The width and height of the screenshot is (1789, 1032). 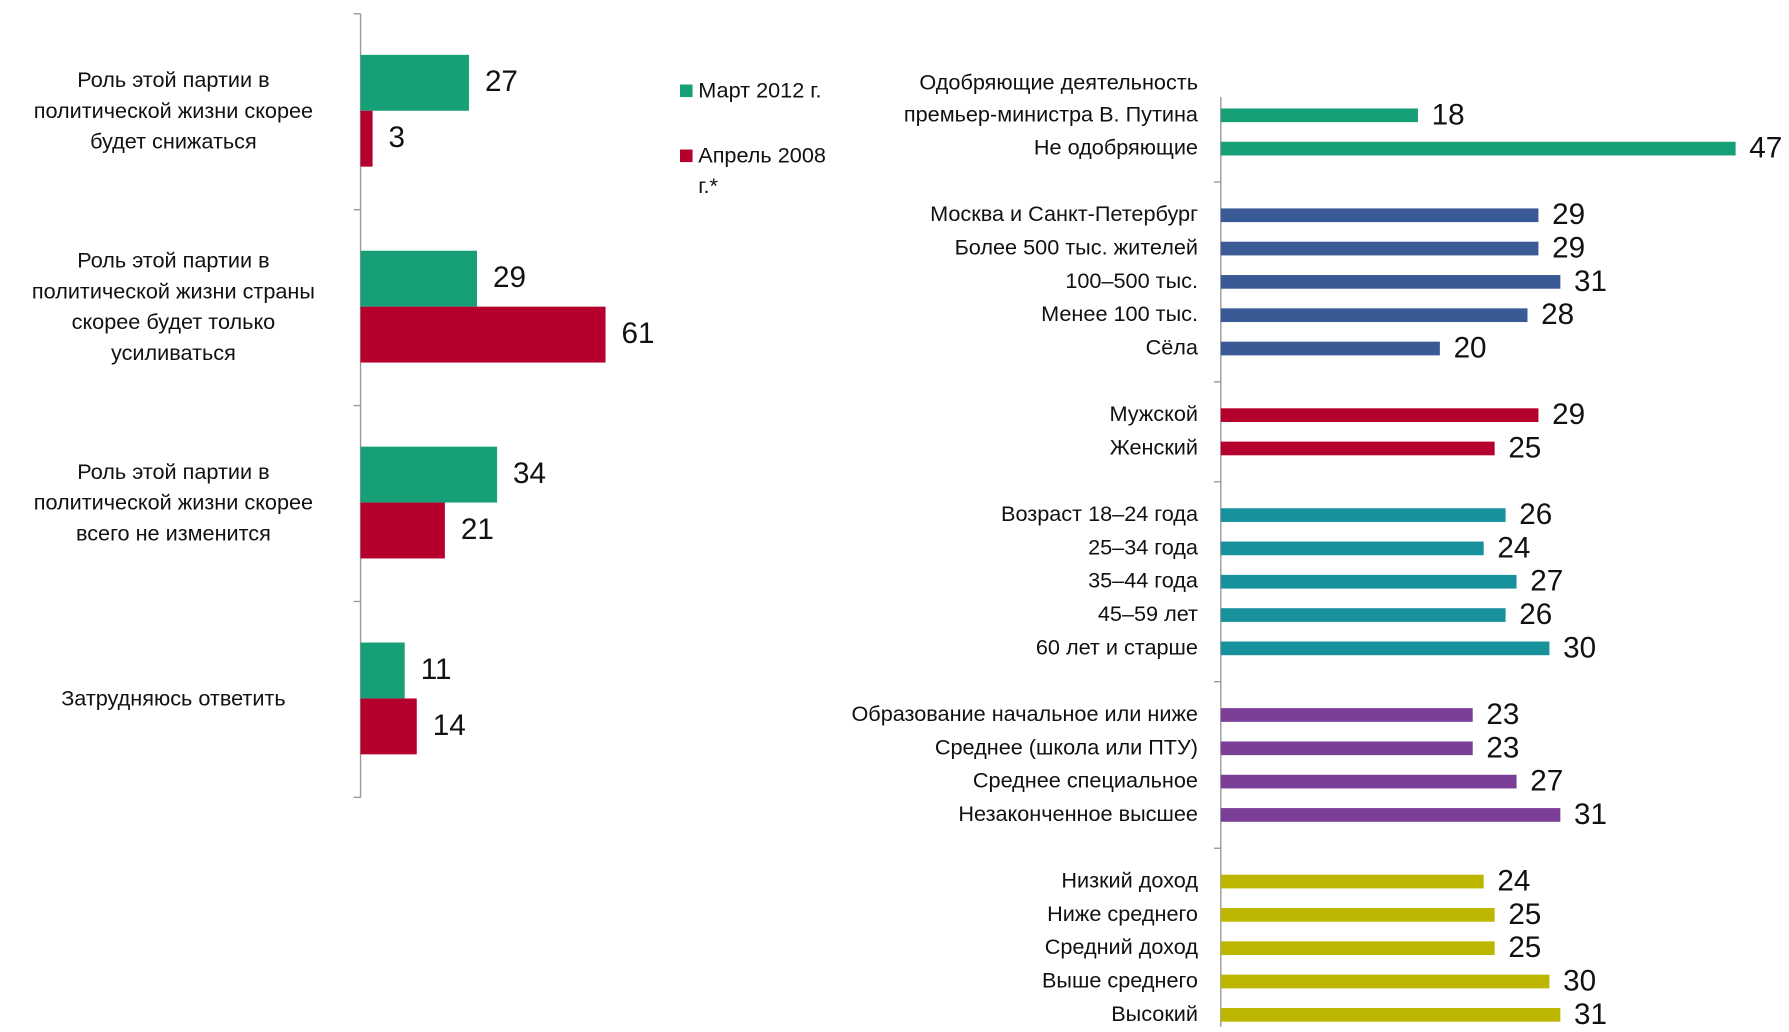 I want to click on value-label: 21, so click(x=477, y=529).